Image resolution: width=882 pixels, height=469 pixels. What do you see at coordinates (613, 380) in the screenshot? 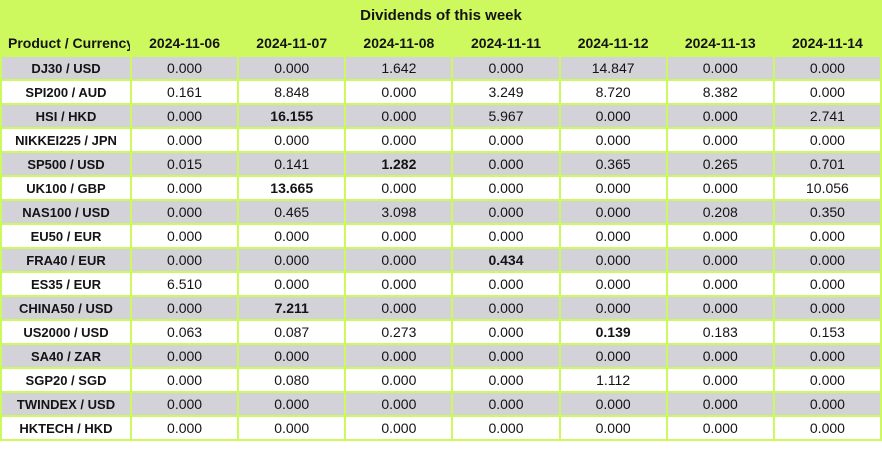
I see `dividend-value-cell: 1.112` at bounding box center [613, 380].